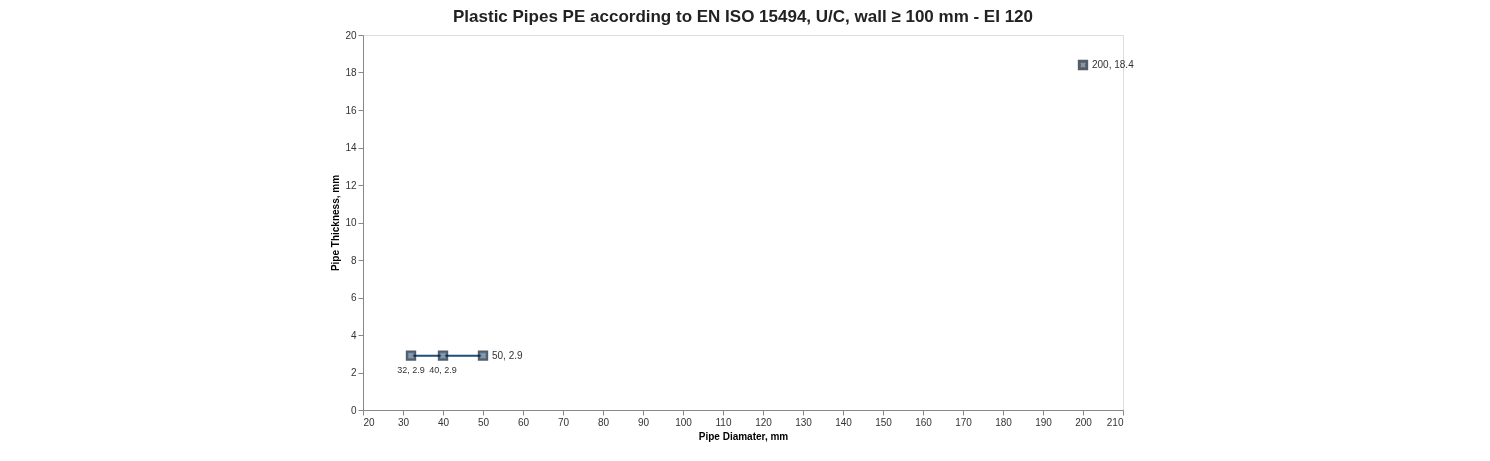  Describe the element at coordinates (353, 297) in the screenshot. I see `y-tick-label: 6` at that location.